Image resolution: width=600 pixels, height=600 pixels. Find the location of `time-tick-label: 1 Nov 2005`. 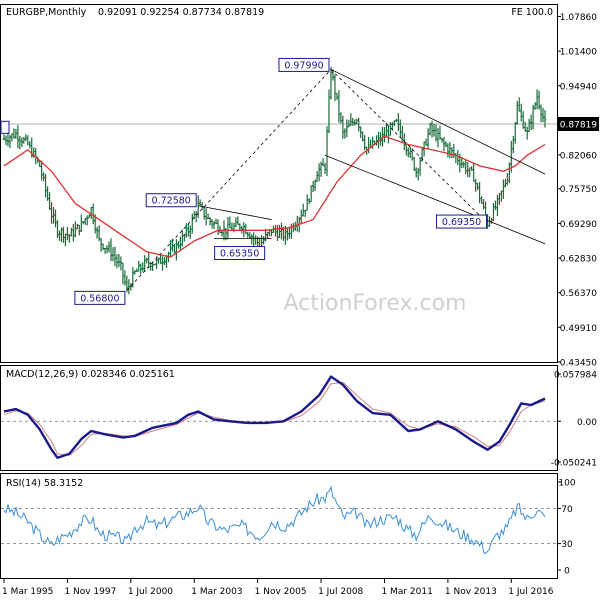

time-tick-label: 1 Nov 2005 is located at coordinates (281, 592).